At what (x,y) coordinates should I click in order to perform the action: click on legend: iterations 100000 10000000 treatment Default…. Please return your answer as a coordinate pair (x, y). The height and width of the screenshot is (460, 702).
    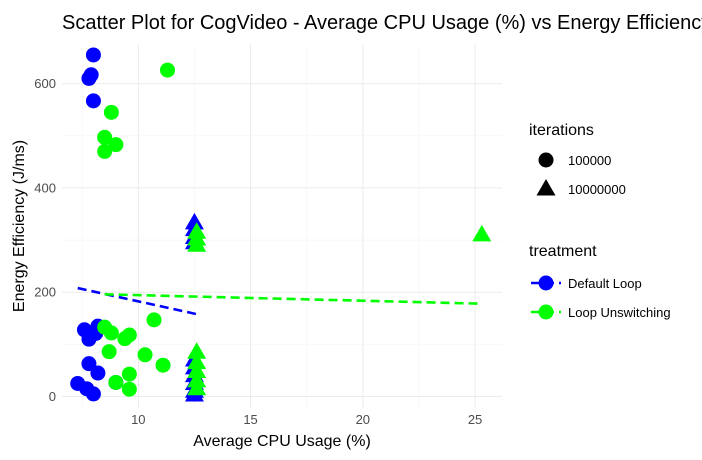
    Looking at the image, I should click on (600, 221).